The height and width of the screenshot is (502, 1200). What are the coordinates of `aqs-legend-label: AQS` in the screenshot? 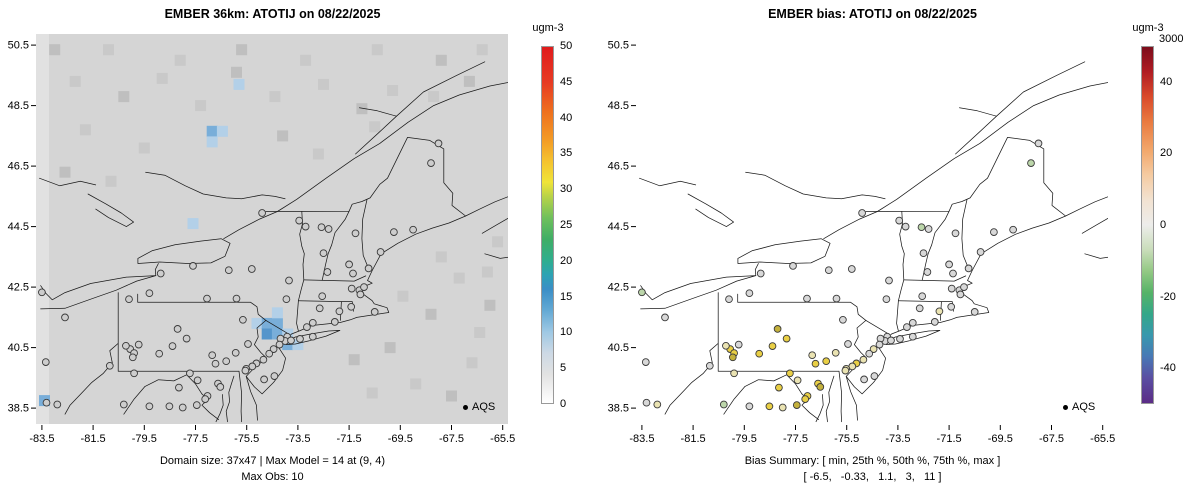 It's located at (1084, 407).